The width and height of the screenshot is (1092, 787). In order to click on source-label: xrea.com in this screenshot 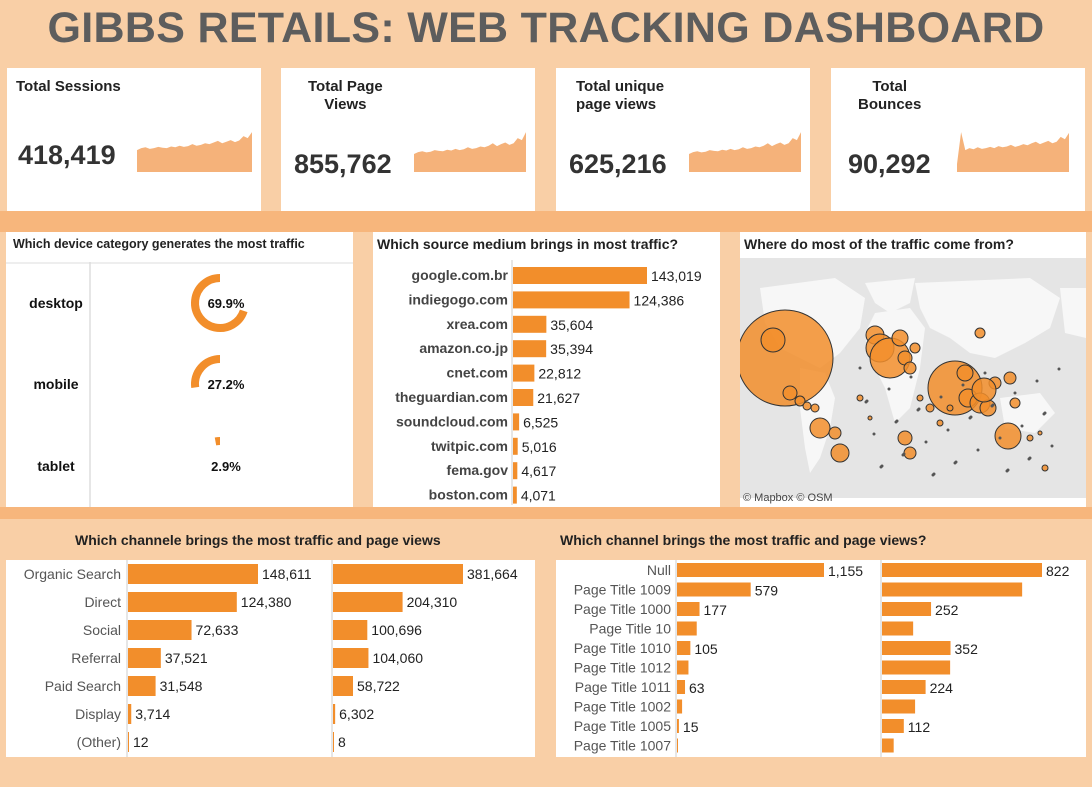, I will do `click(477, 324)`.